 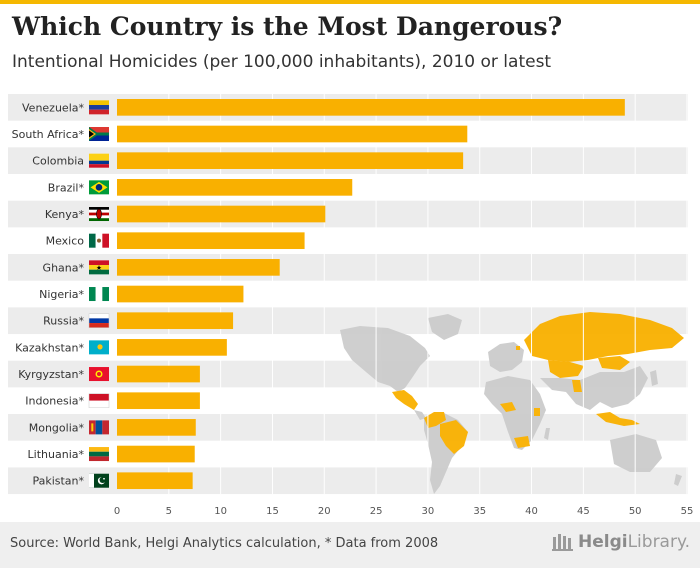 I want to click on category-label: Nigeria*, so click(x=61, y=294).